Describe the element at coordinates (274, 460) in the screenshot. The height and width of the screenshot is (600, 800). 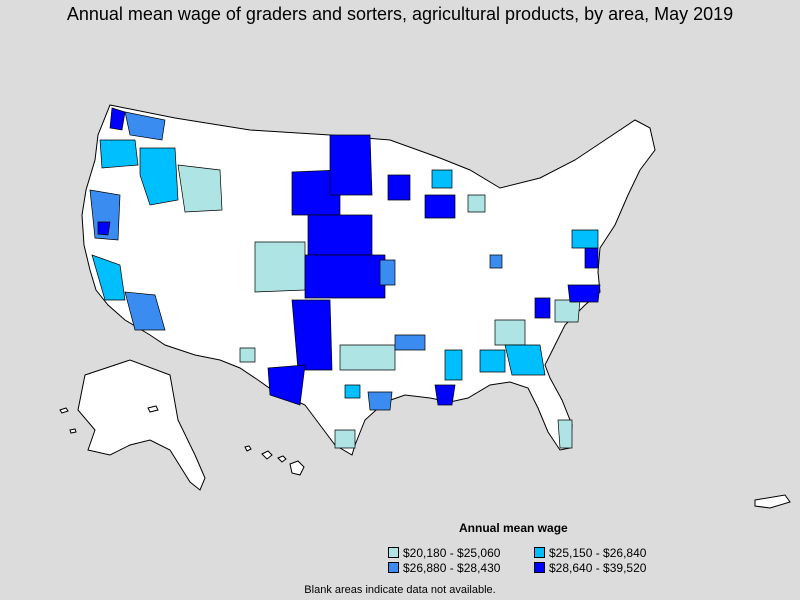
I see `hawaii` at that location.